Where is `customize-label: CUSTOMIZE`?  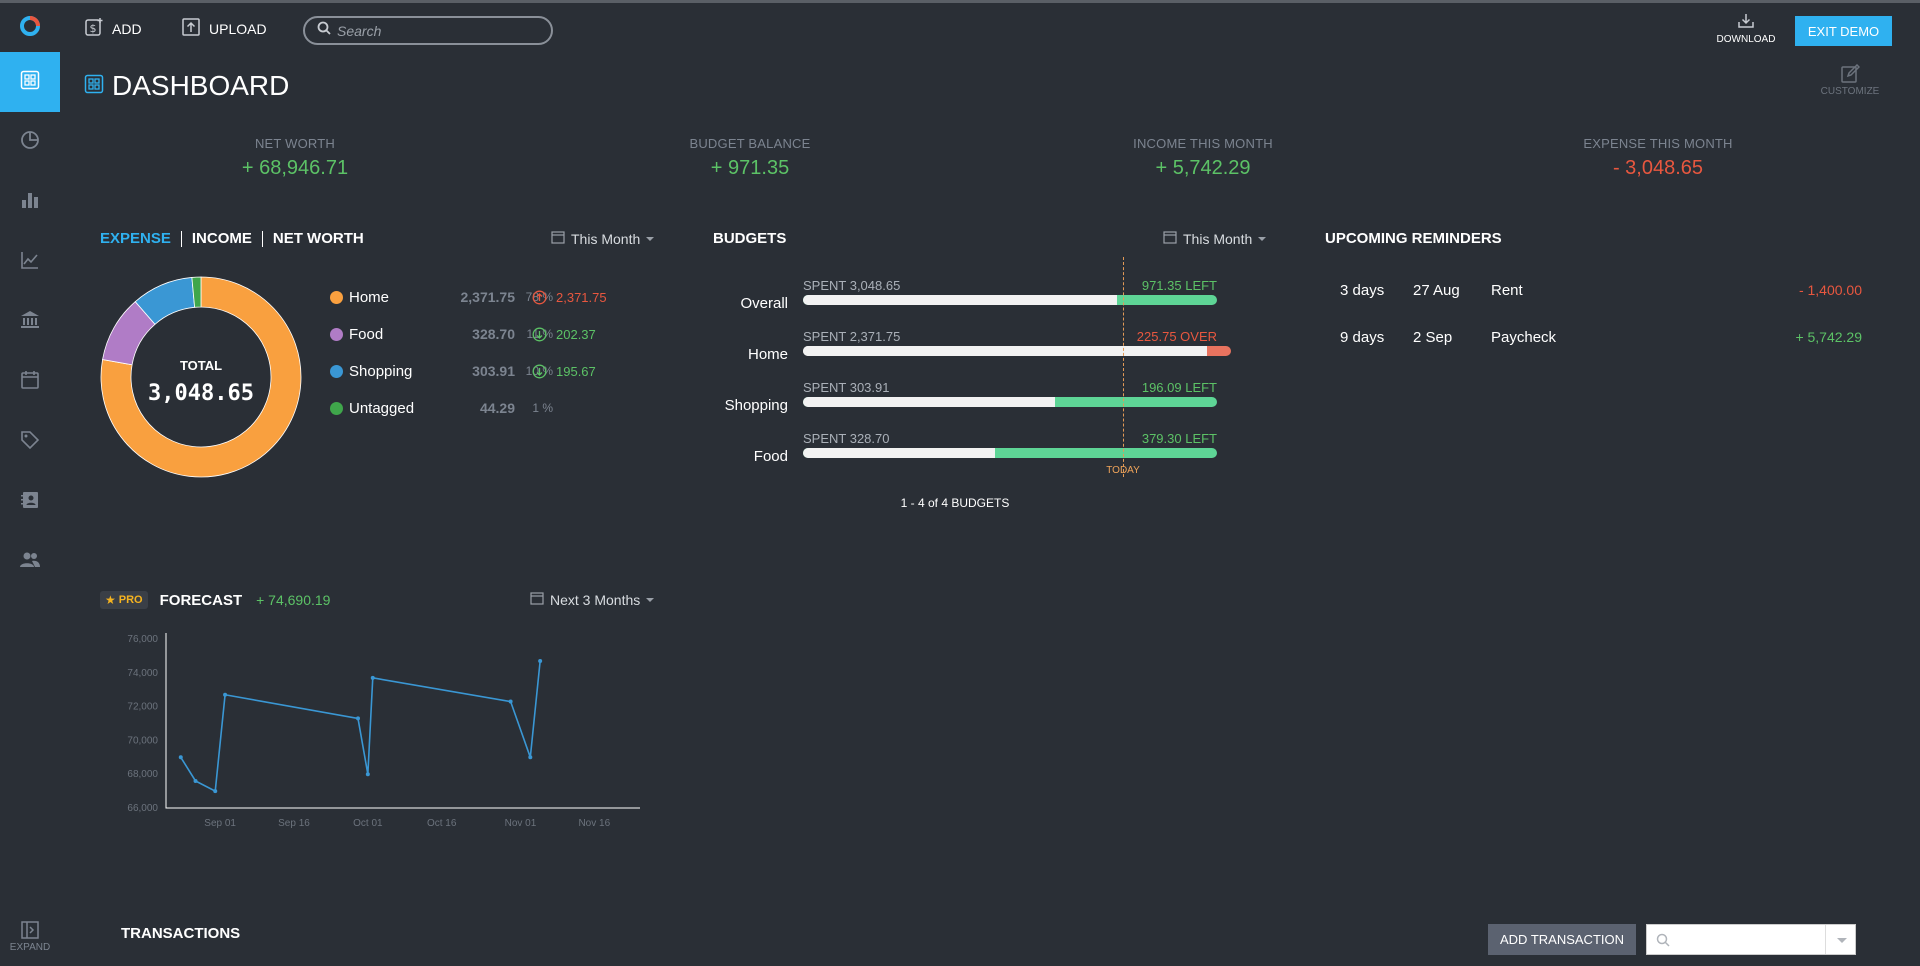 customize-label: CUSTOMIZE is located at coordinates (1850, 91).